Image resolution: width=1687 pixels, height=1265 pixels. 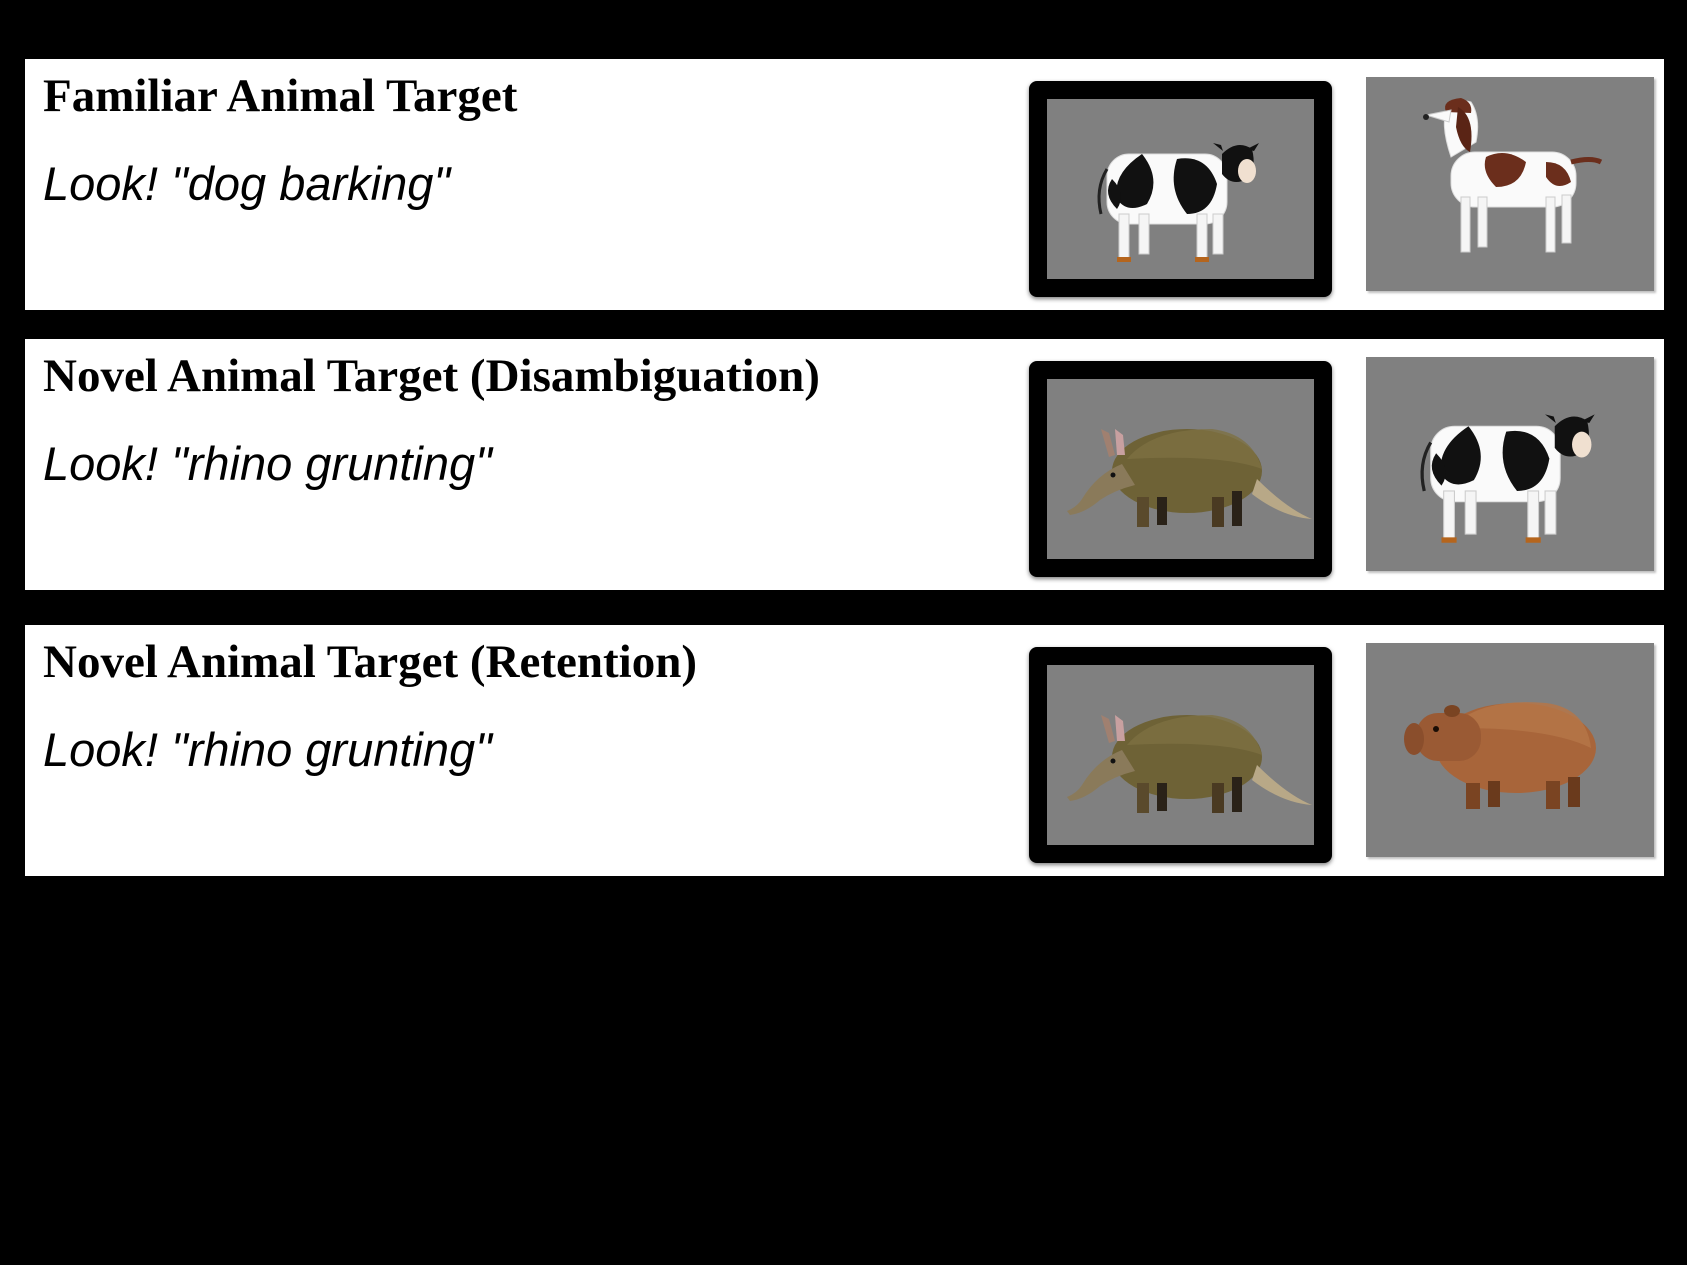 What do you see at coordinates (1513, 175) in the screenshot?
I see `dog-illustration` at bounding box center [1513, 175].